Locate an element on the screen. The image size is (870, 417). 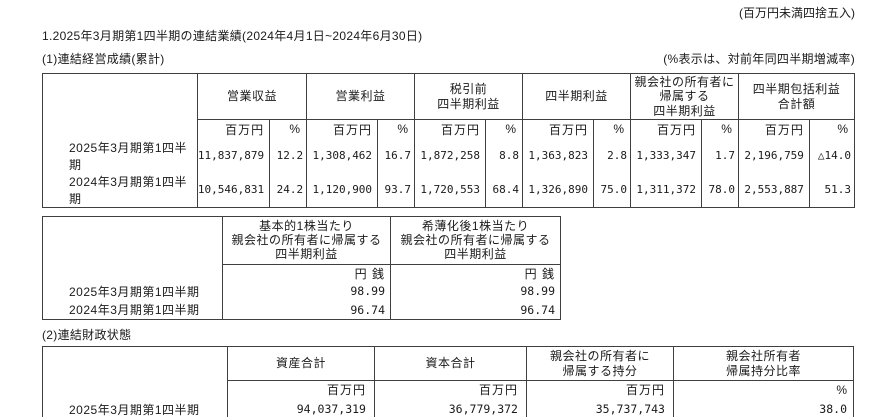
value-cell: 1,720,553 is located at coordinates (450, 189).